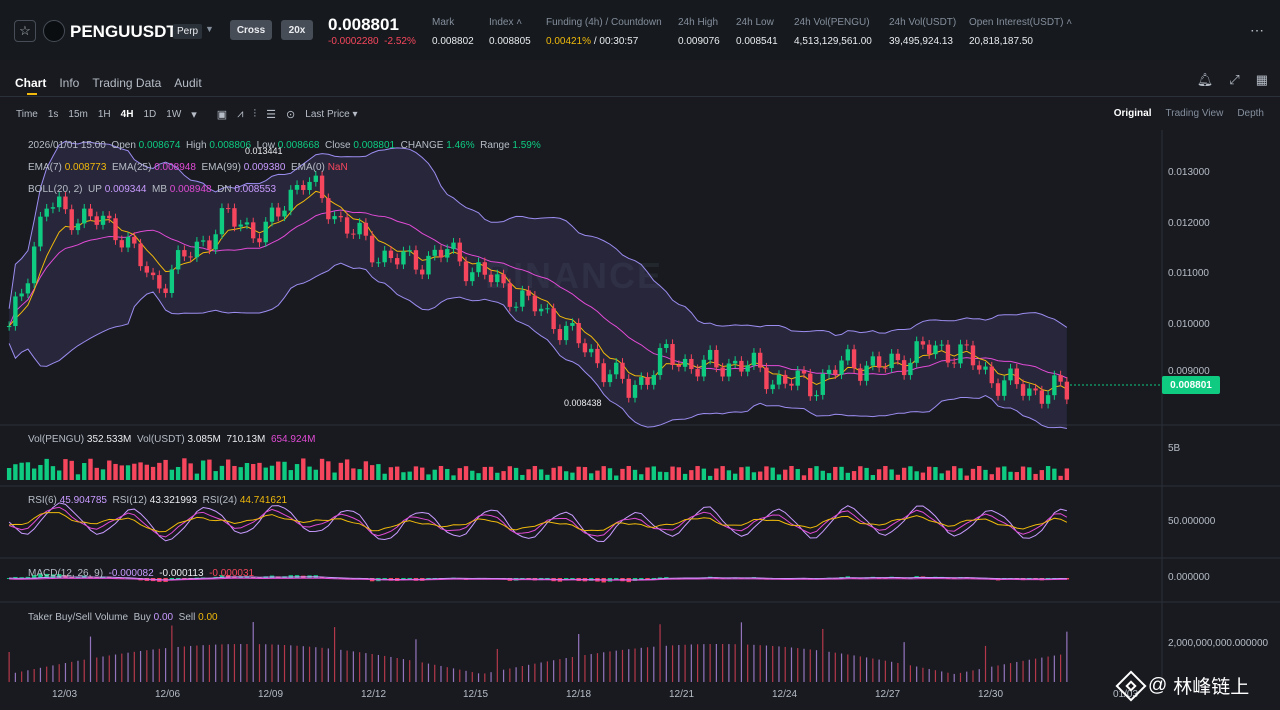 This screenshot has width=1280, height=710. What do you see at coordinates (1132, 113) in the screenshot?
I see `view-original: Original` at bounding box center [1132, 113].